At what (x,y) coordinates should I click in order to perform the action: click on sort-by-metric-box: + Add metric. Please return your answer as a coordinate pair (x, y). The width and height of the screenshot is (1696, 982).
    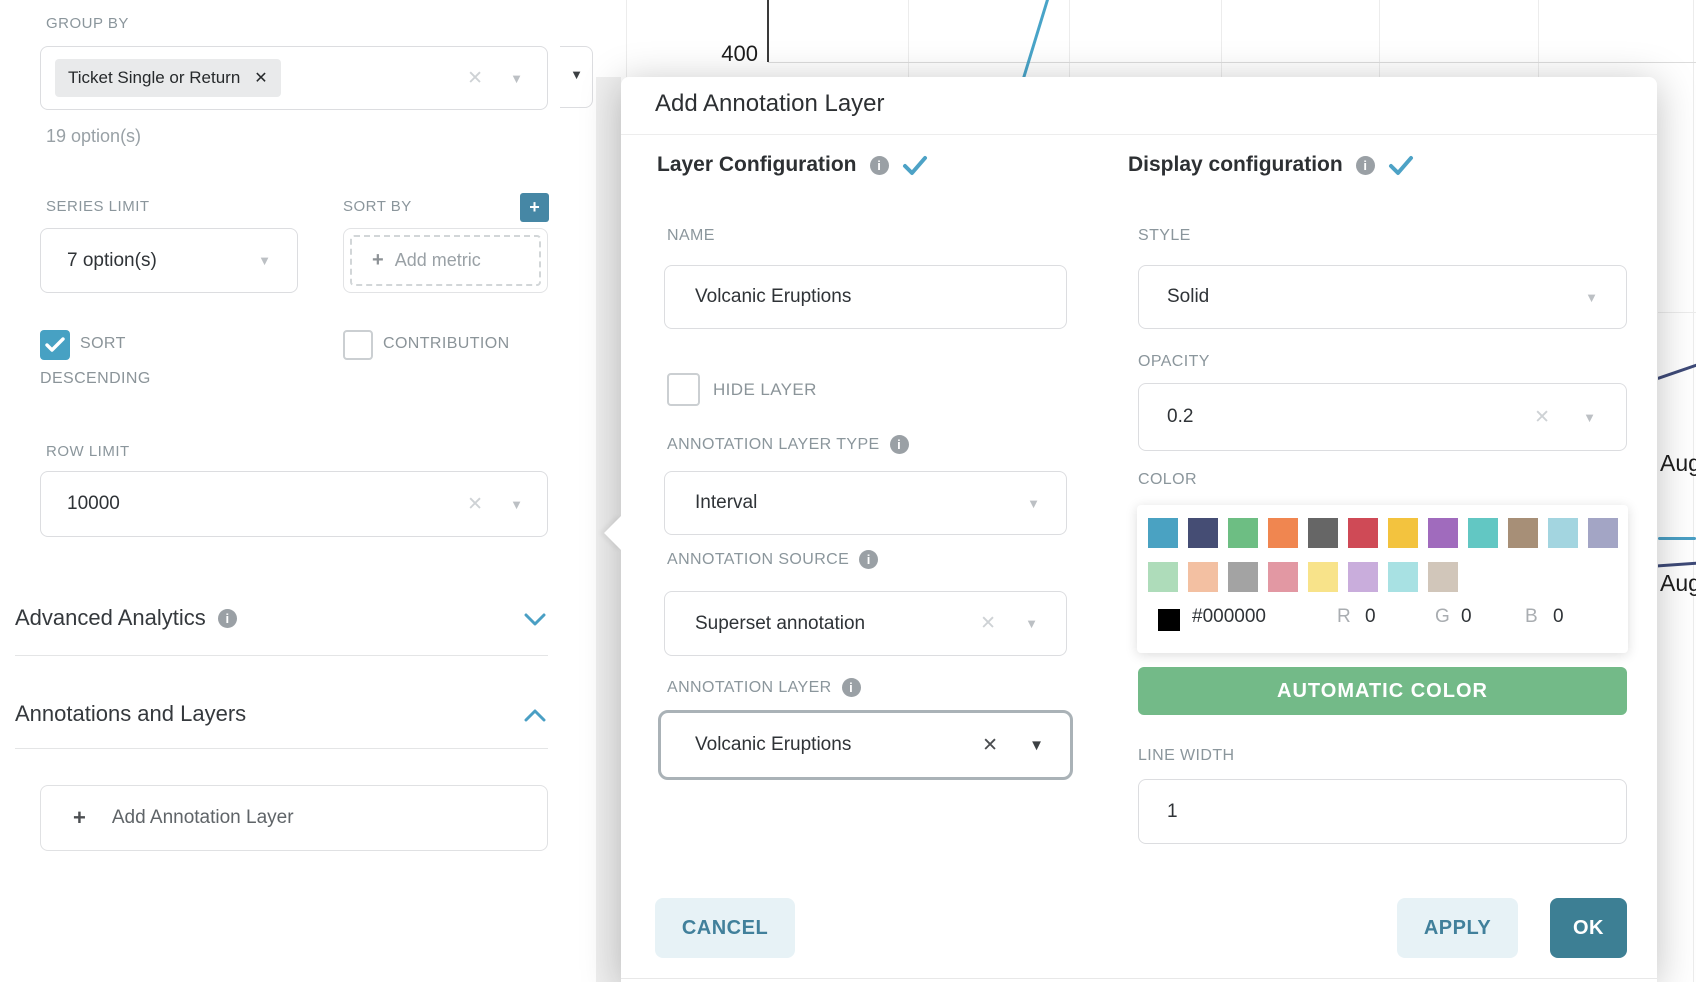
    Looking at the image, I should click on (445, 260).